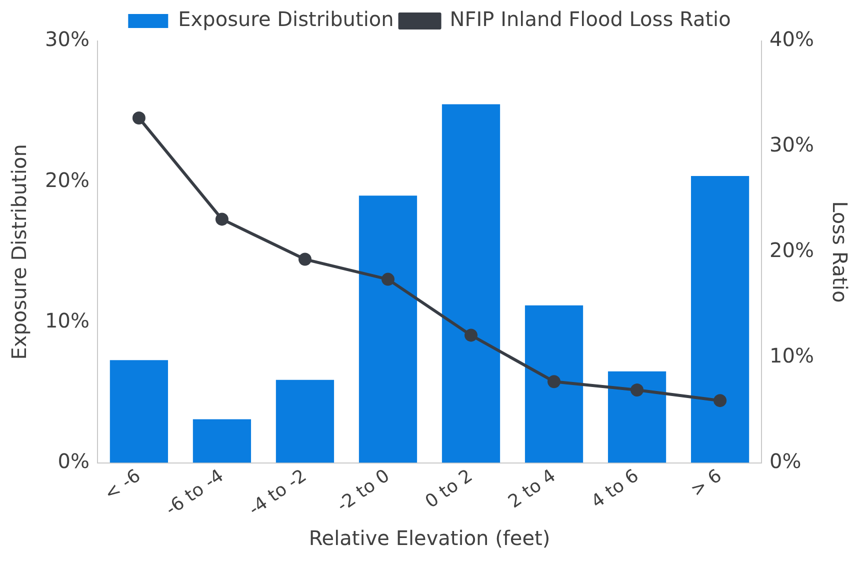 The height and width of the screenshot is (561, 864). What do you see at coordinates (122, 485) in the screenshot?
I see `x-tick-label: < -6` at bounding box center [122, 485].